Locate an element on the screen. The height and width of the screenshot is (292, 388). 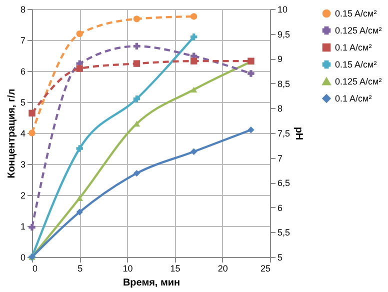
x-tick-label: 0 is located at coordinates (35, 269).